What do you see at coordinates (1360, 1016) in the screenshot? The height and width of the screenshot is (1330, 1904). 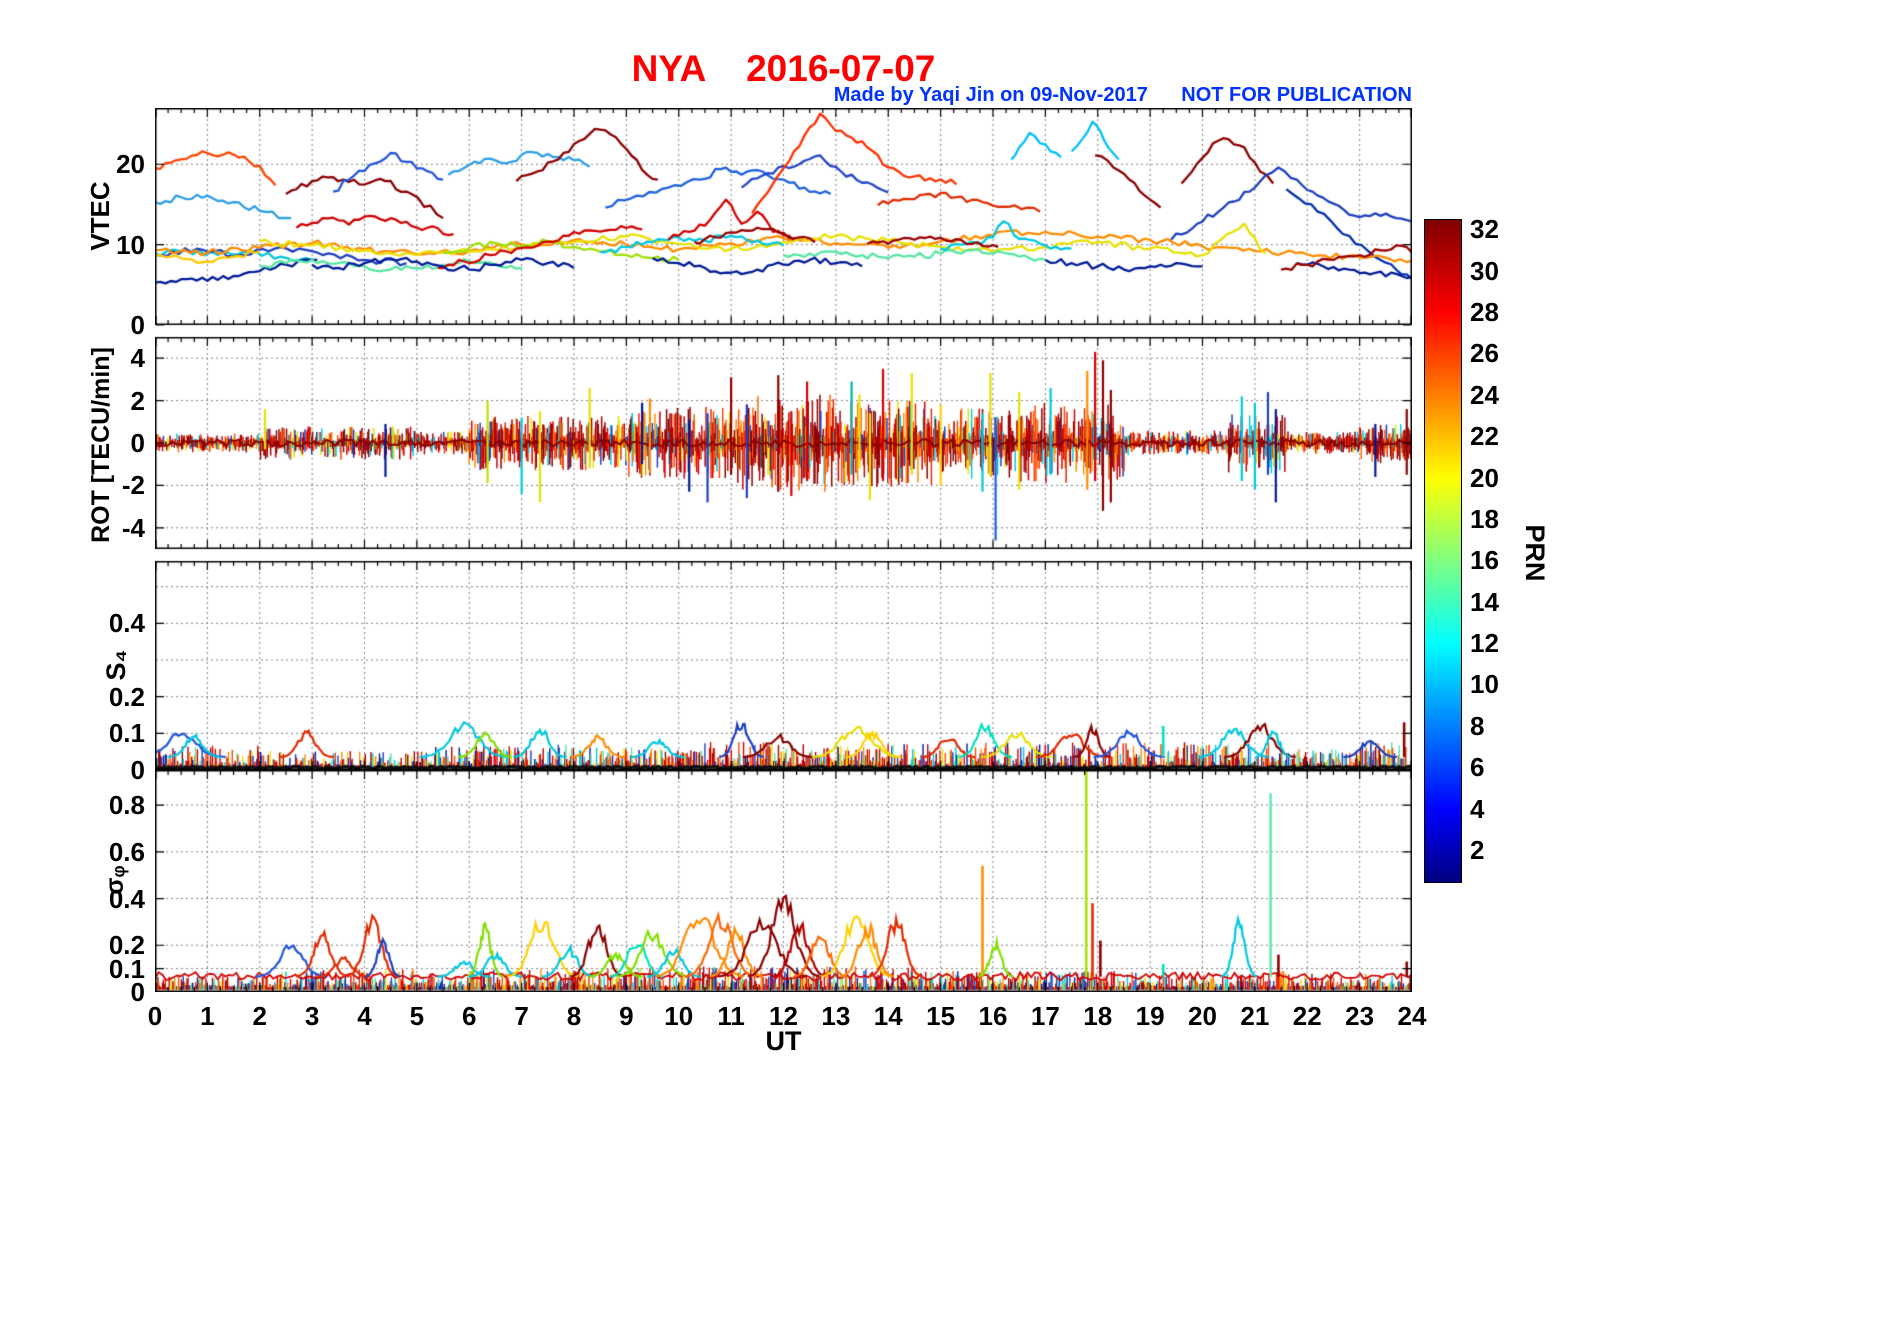 I see `x-tick-label: 23` at bounding box center [1360, 1016].